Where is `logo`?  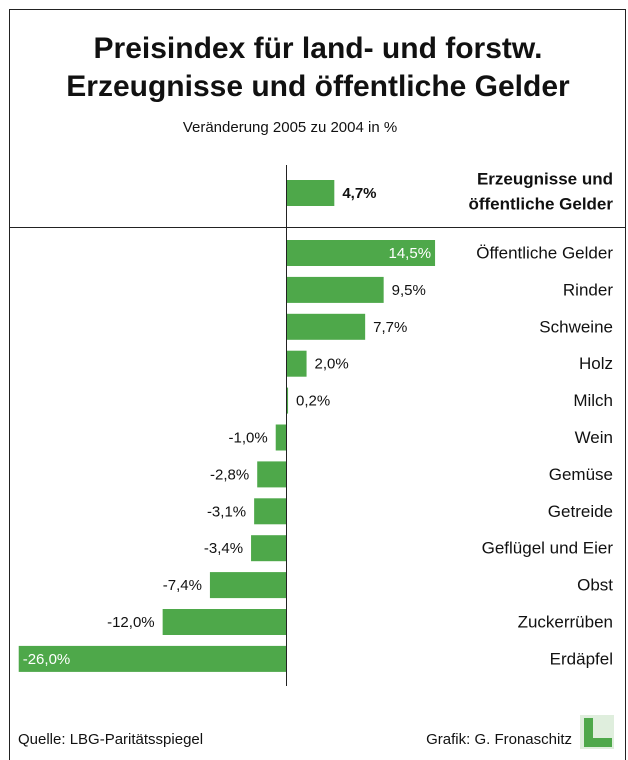 logo is located at coordinates (597, 732).